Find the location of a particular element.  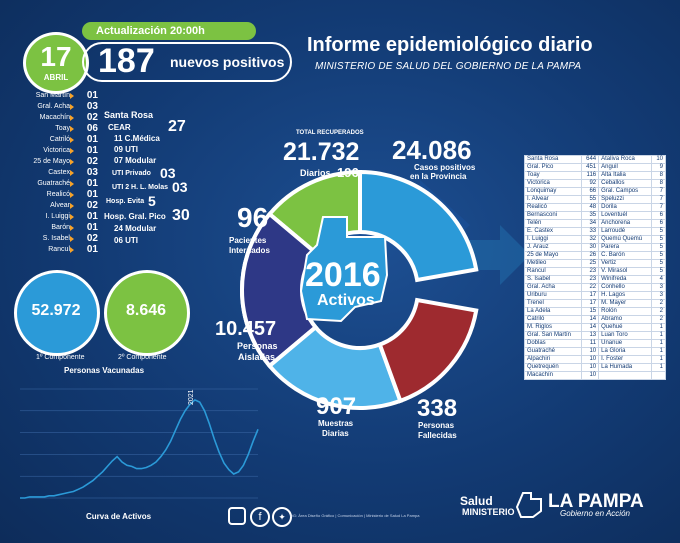

vaccine-first-label: 1º Componente is located at coordinates (60, 357).